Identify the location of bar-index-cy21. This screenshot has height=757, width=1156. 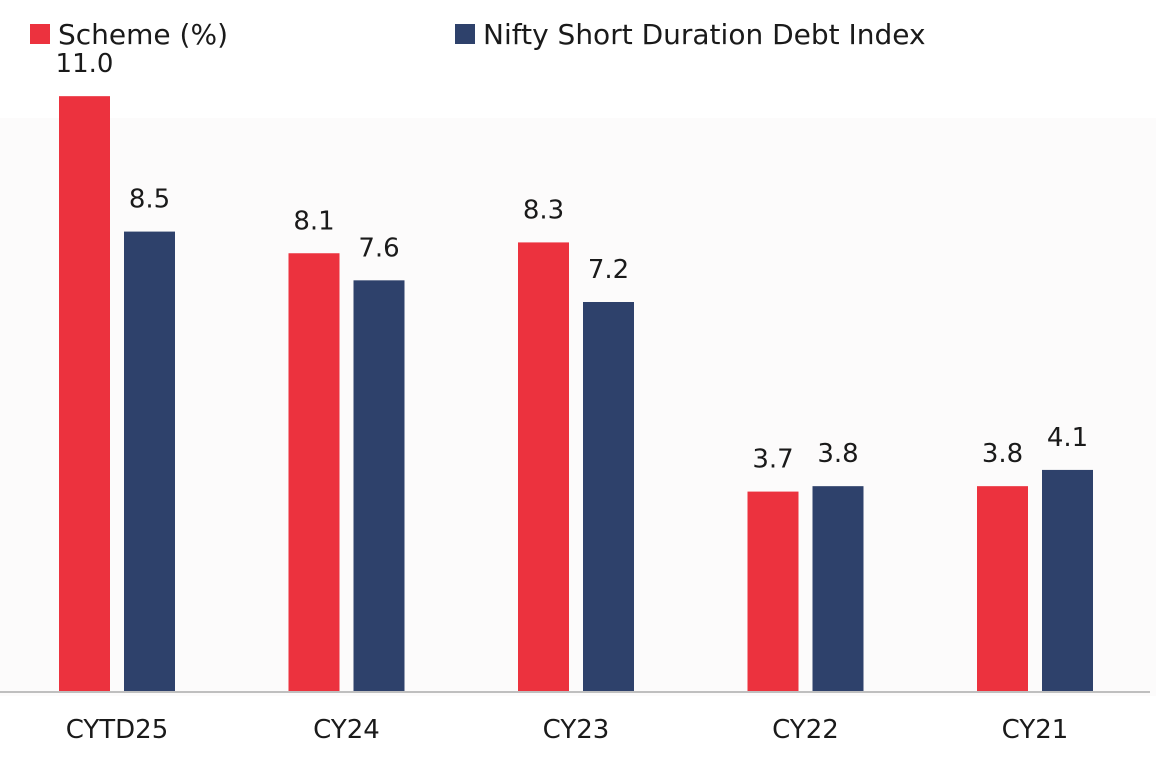
(1067, 580).